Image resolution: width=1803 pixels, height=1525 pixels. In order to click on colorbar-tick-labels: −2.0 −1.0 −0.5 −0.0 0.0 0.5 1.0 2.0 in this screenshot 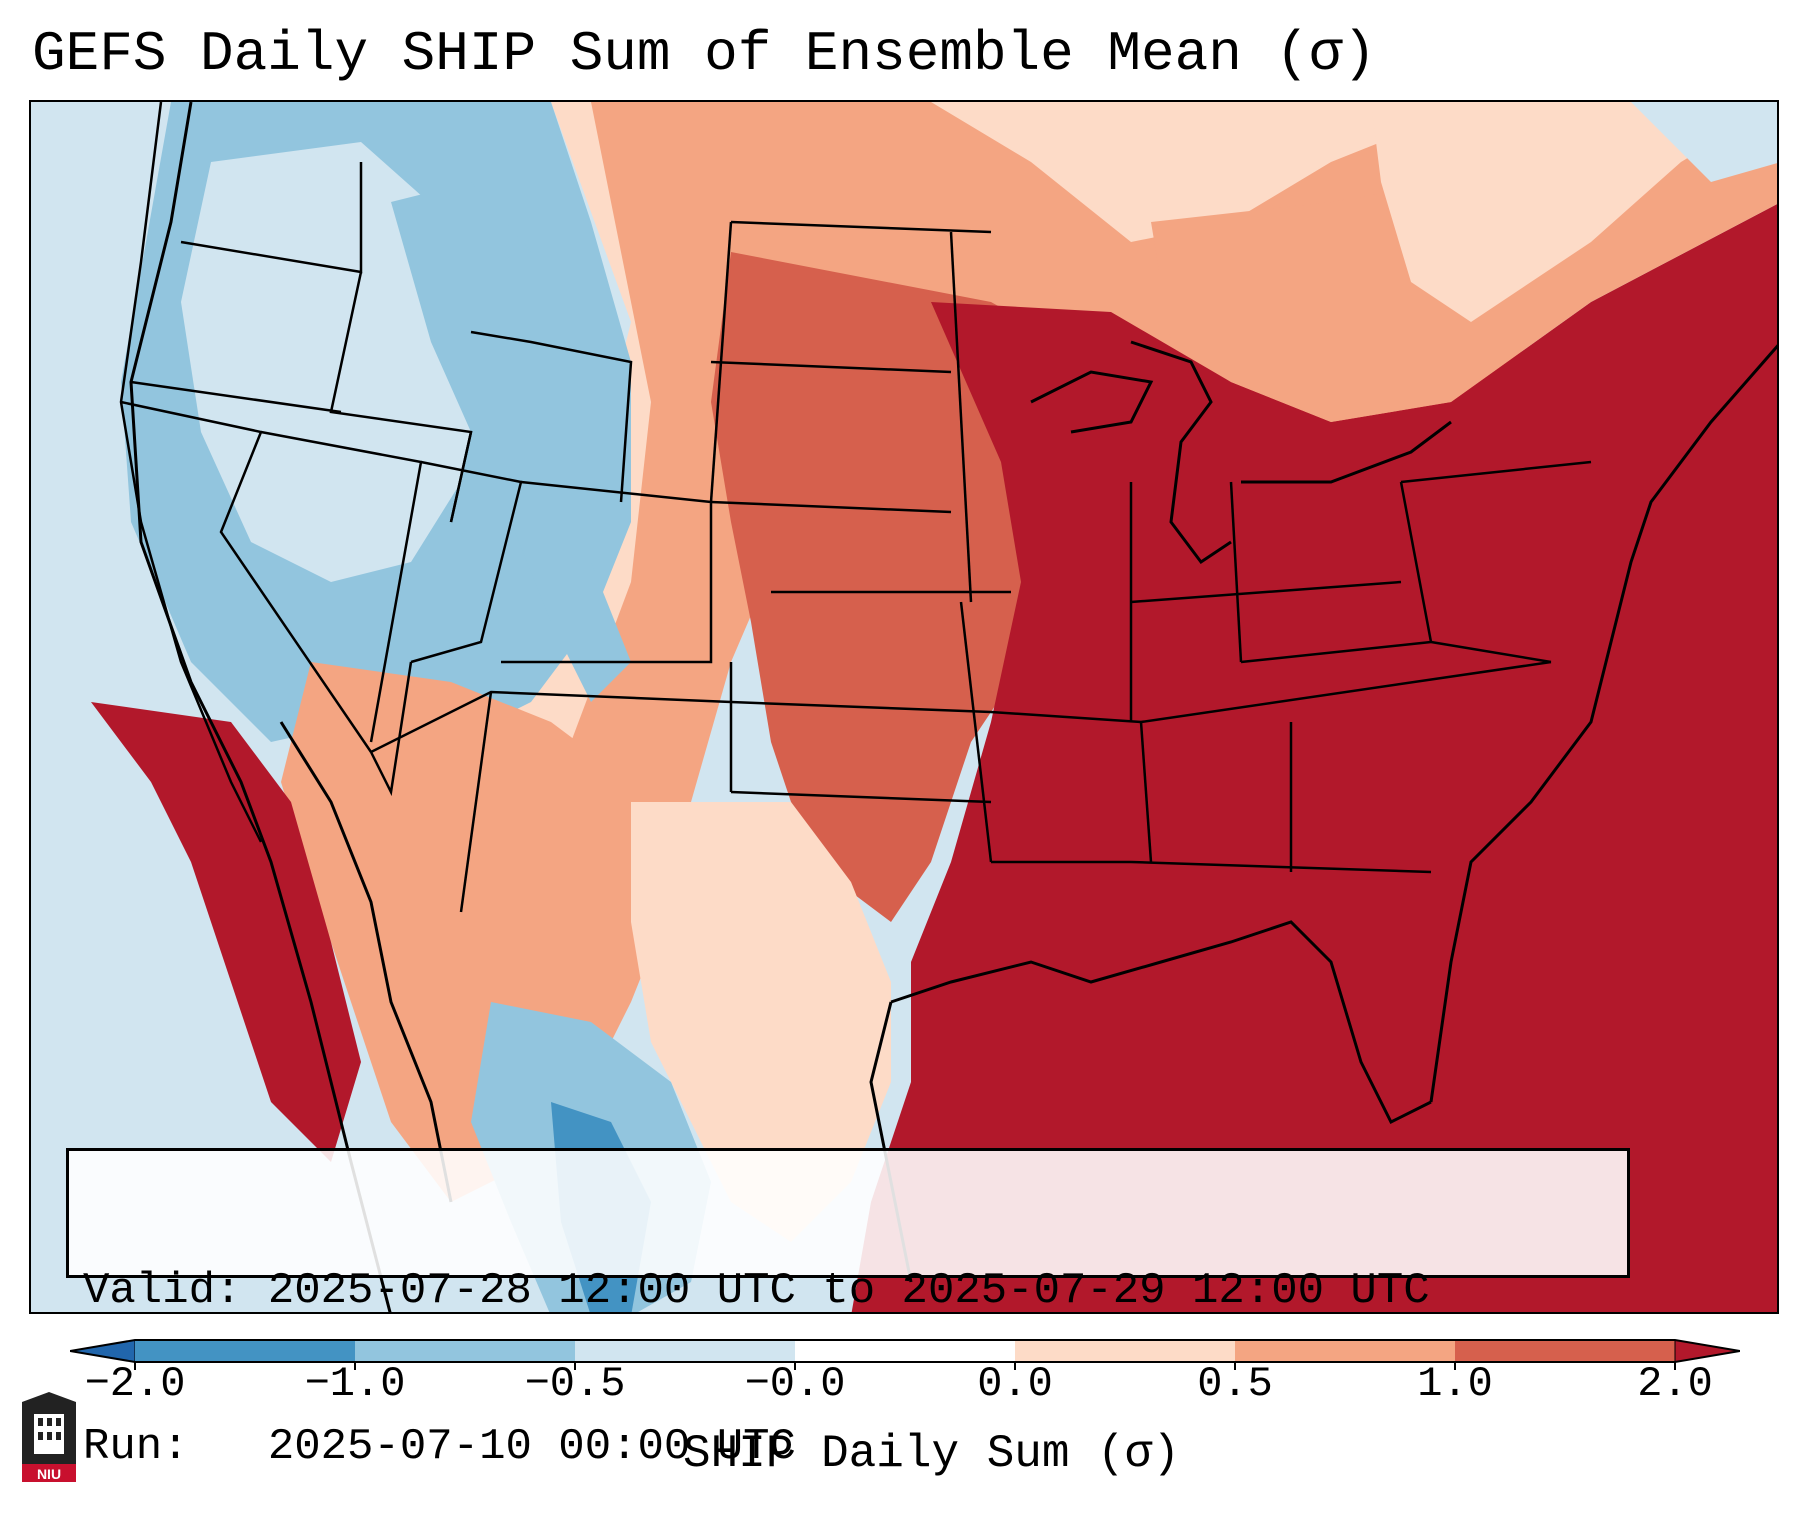, I will do `click(901, 1385)`.